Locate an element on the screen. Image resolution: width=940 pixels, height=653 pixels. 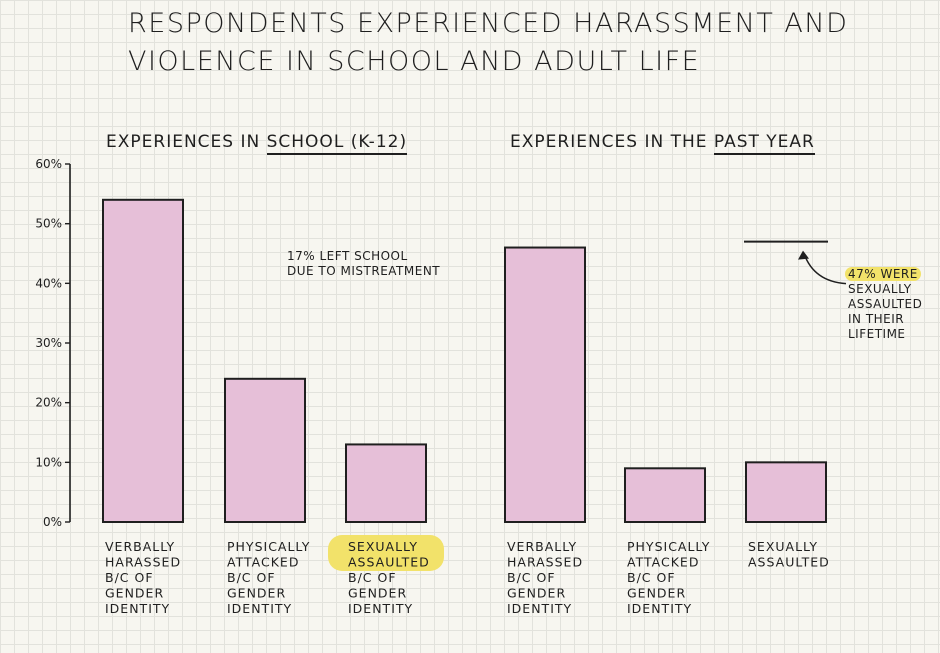
school-left-annotation: 17% LEFT SCHOOL DUE TO MISTREATMENT is located at coordinates (363, 264).